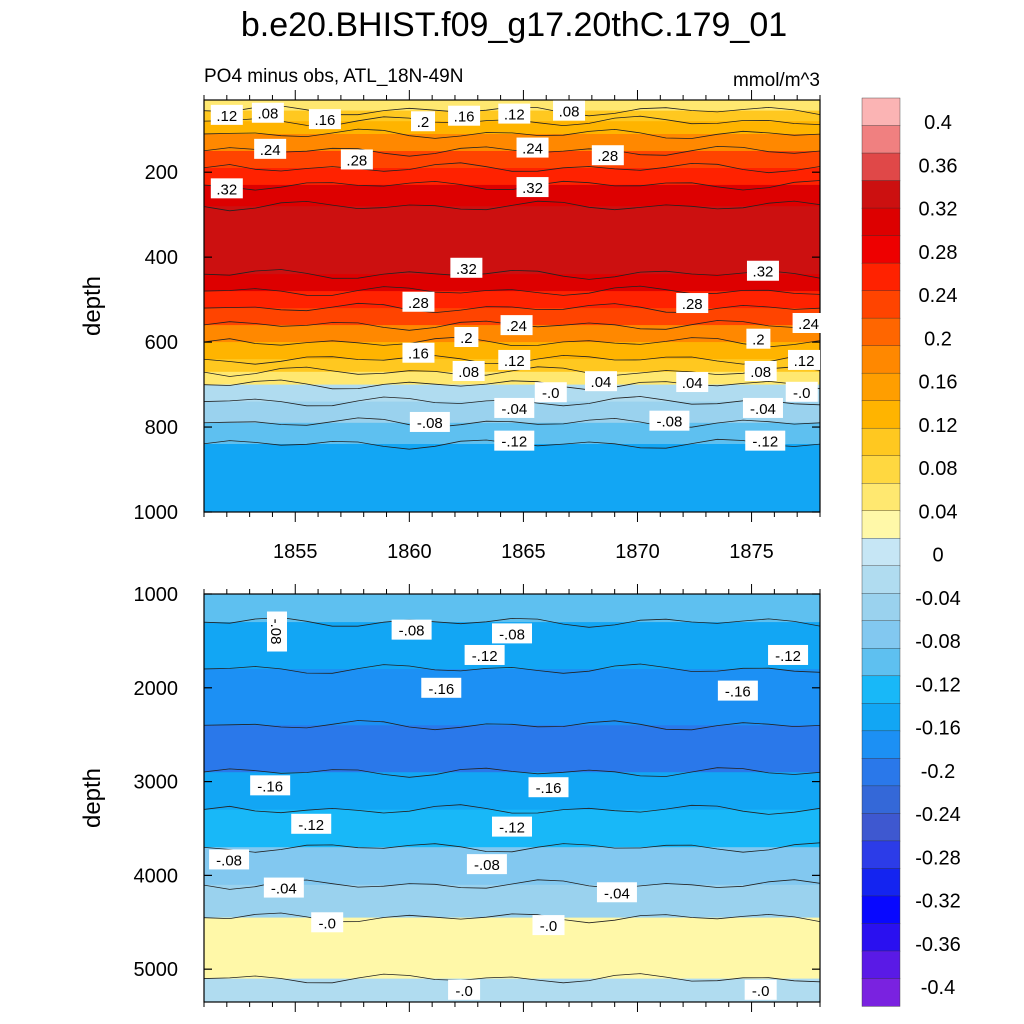  I want to click on panel-subtitle: PO4 minus obs, ATL_18N-49N, so click(333, 76).